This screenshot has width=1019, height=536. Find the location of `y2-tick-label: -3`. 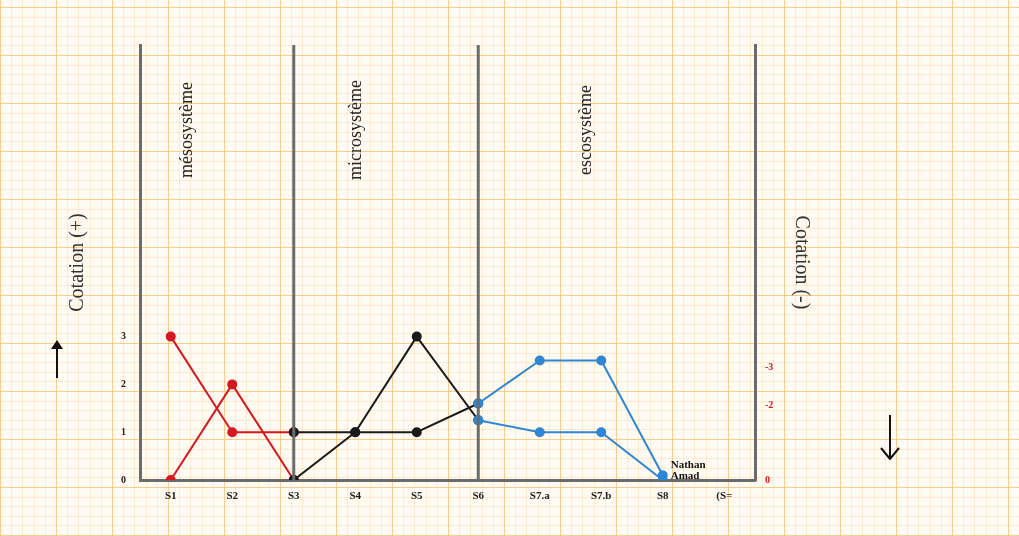

y2-tick-label: -3 is located at coordinates (769, 367).